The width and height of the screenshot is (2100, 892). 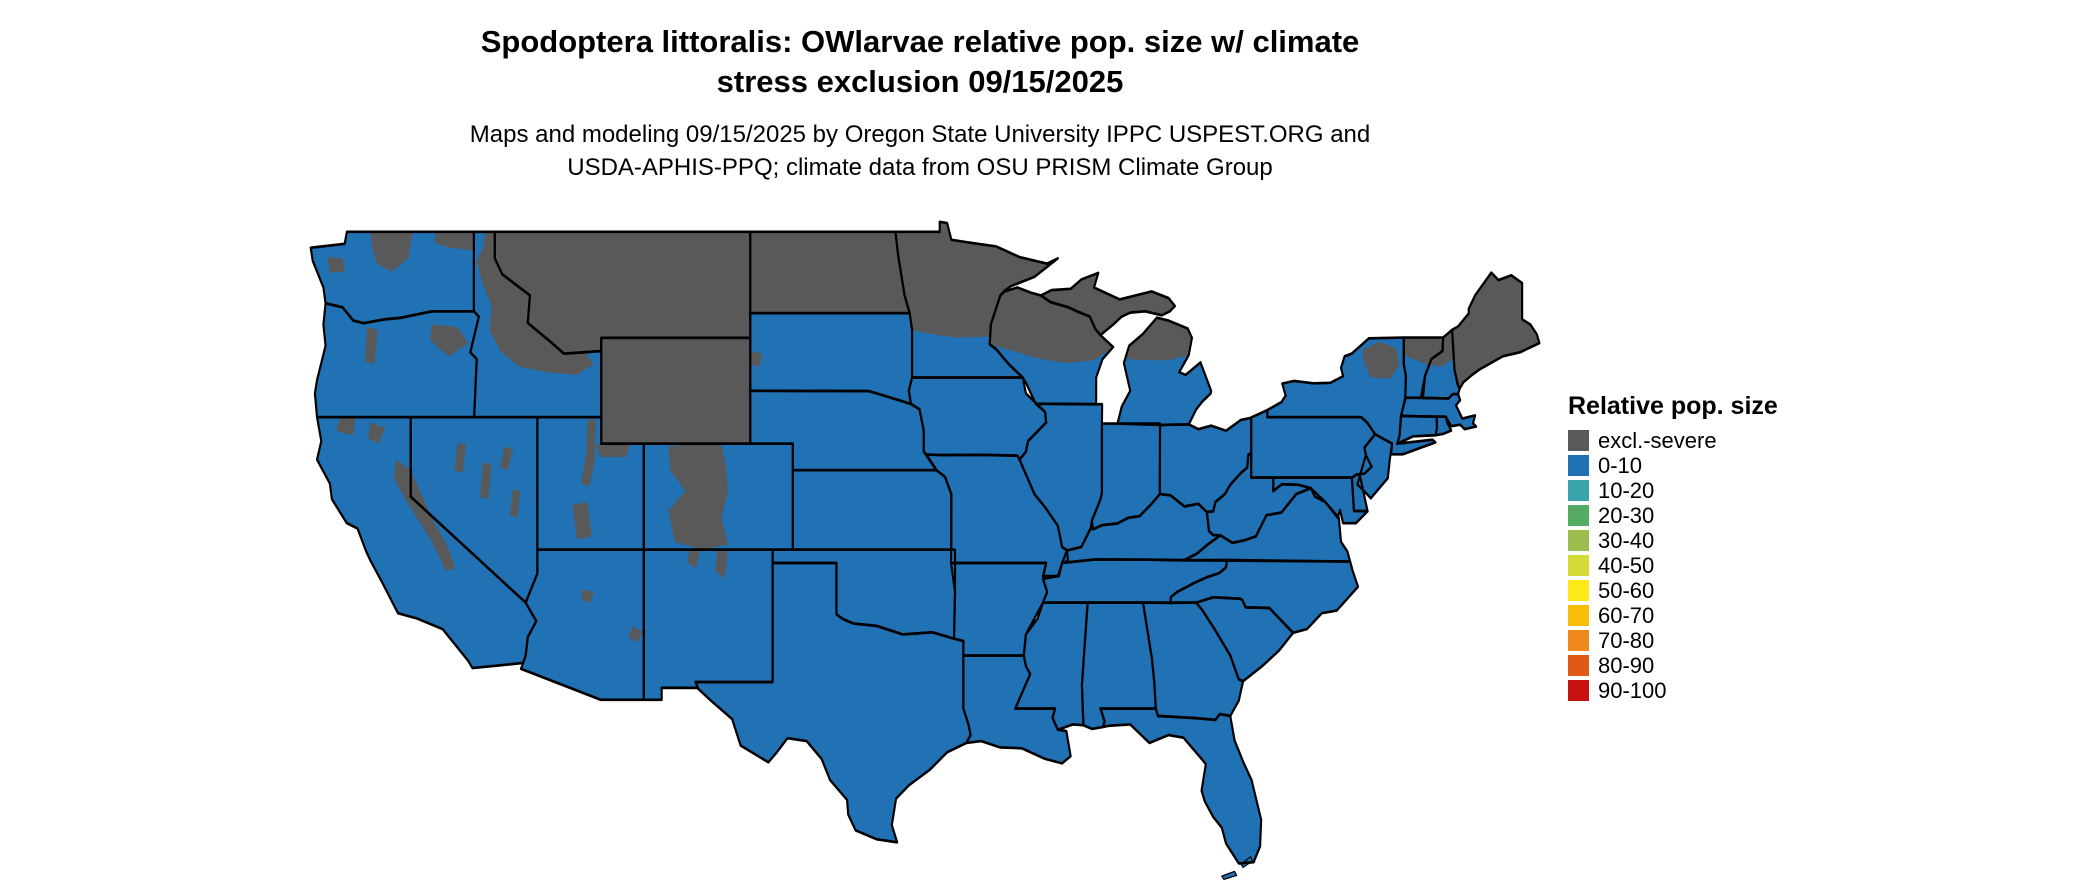 I want to click on state-fill-PA, so click(x=1313, y=444).